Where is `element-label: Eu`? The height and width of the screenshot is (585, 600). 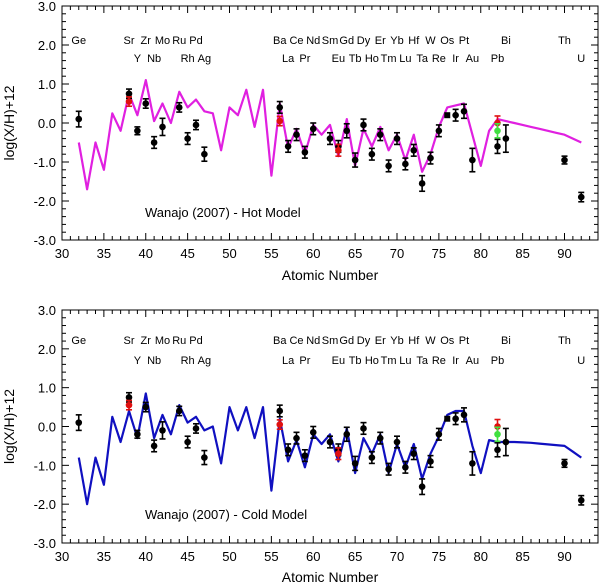 element-label: Eu is located at coordinates (338, 361).